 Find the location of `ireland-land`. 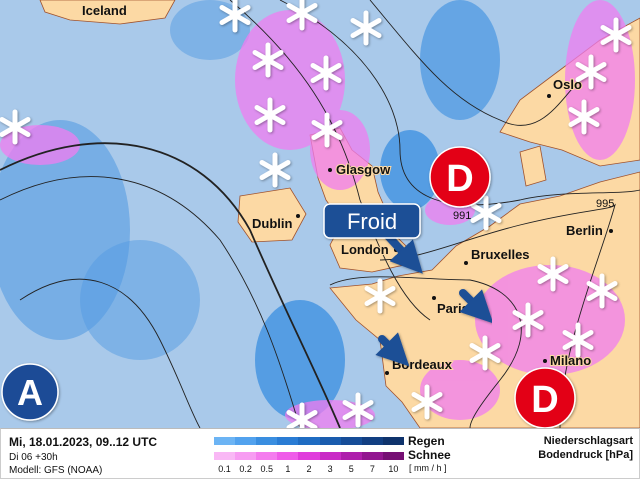

ireland-land is located at coordinates (272, 215).